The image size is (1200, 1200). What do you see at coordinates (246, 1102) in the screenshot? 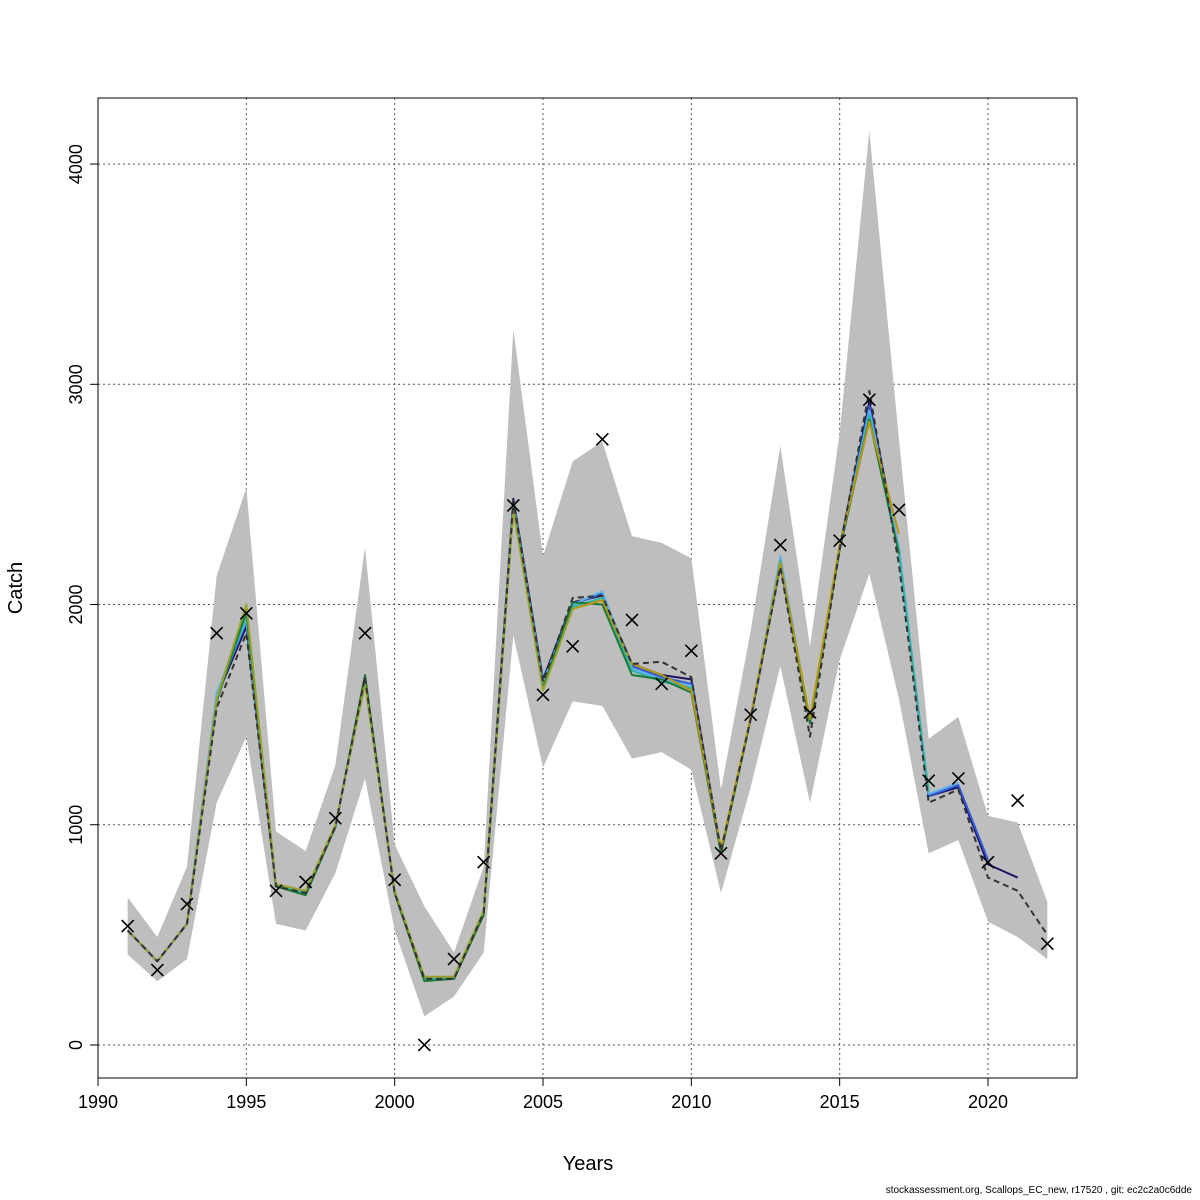
I see `x-tick-label: 1995` at bounding box center [246, 1102].